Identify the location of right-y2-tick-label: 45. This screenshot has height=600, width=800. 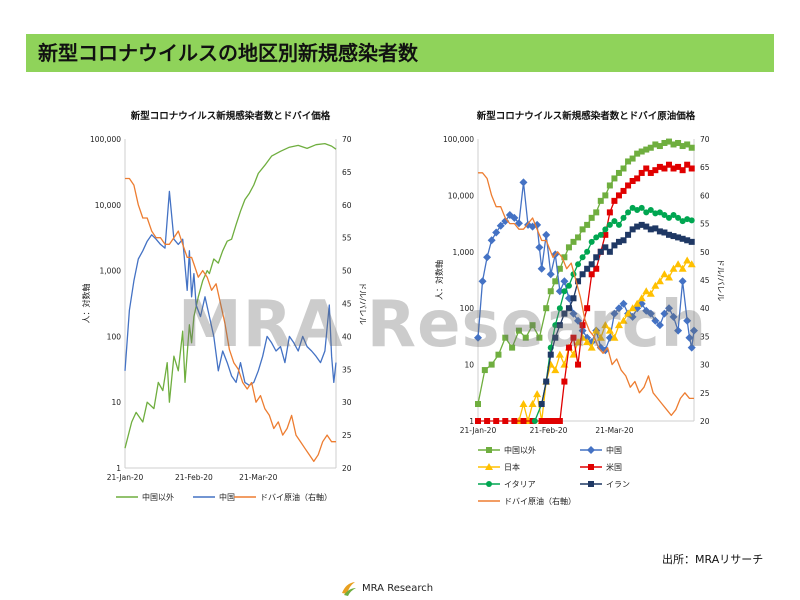
(705, 280).